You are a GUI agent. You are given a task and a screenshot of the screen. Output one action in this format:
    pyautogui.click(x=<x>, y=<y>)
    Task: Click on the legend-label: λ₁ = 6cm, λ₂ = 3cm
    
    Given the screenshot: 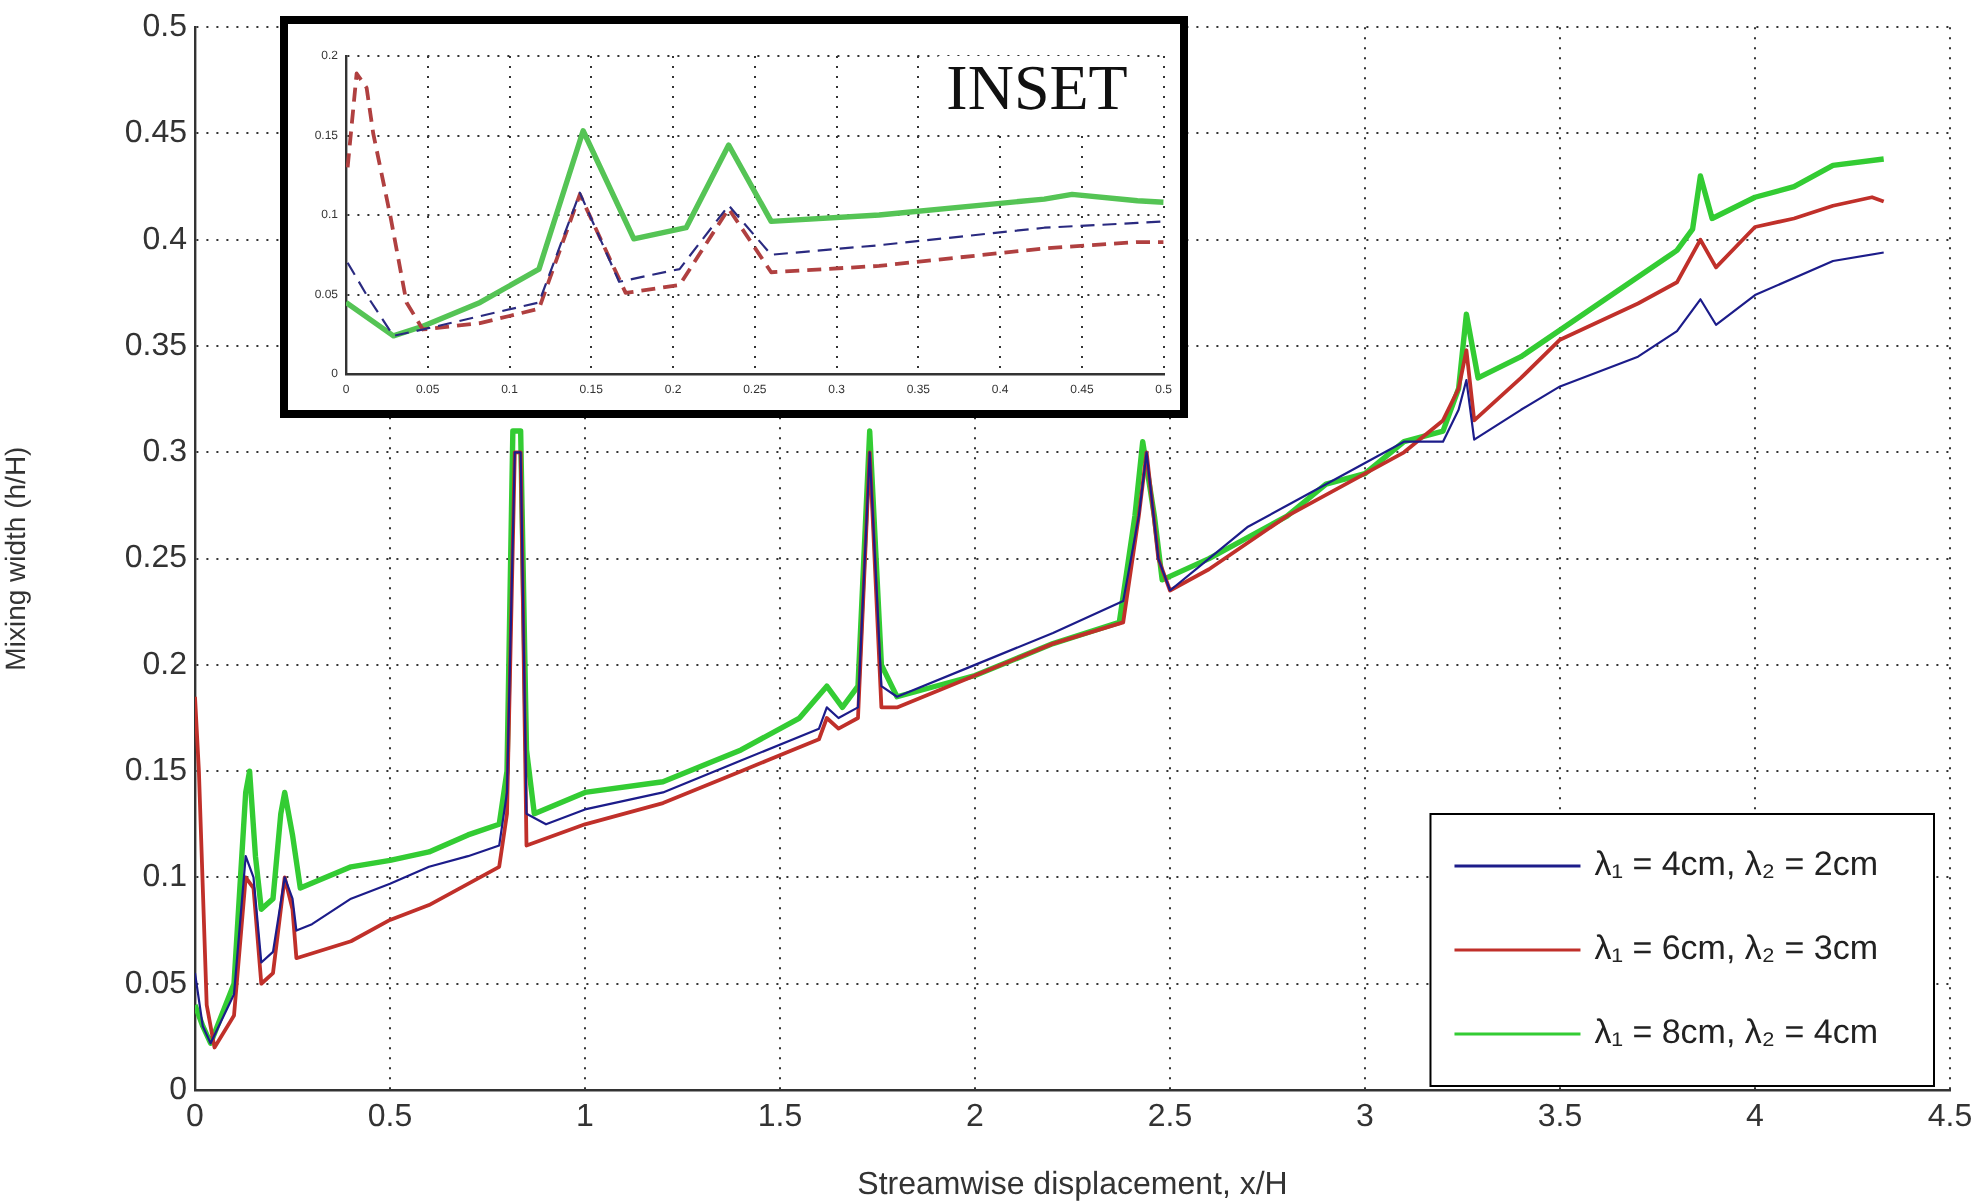 What is the action you would take?
    pyautogui.click(x=1736, y=948)
    